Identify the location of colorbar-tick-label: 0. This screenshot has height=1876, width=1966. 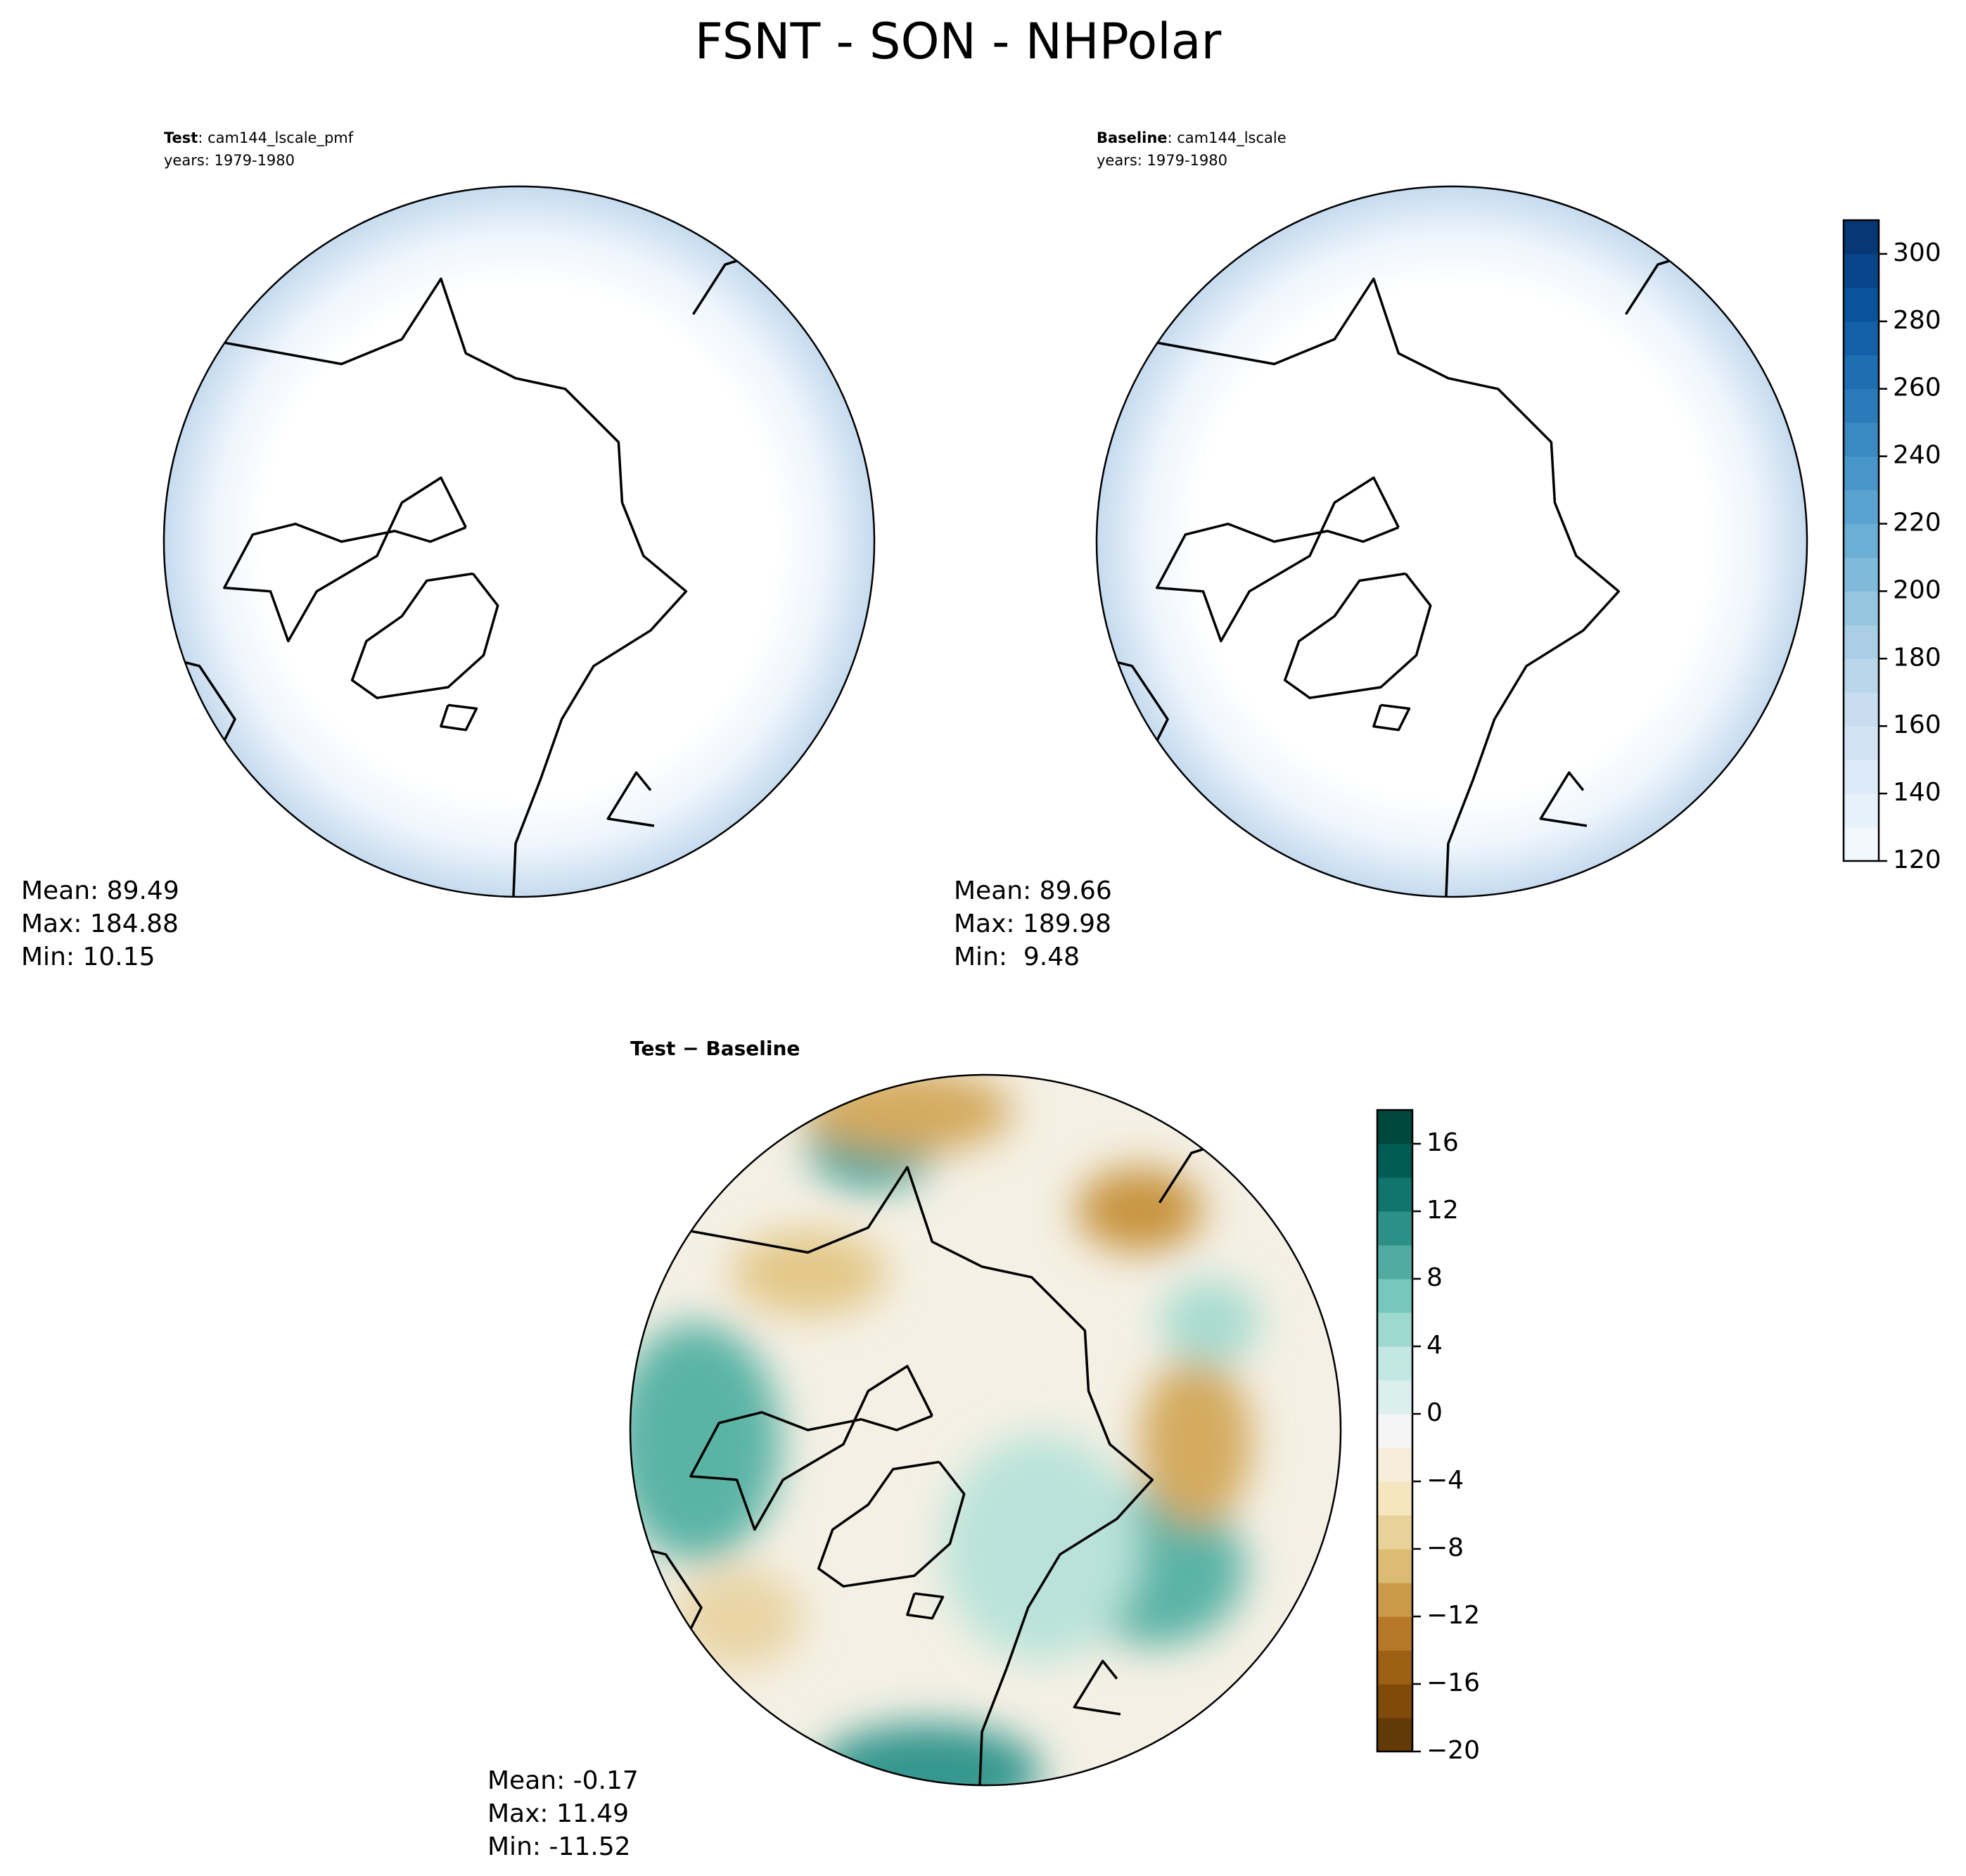
(1434, 1412).